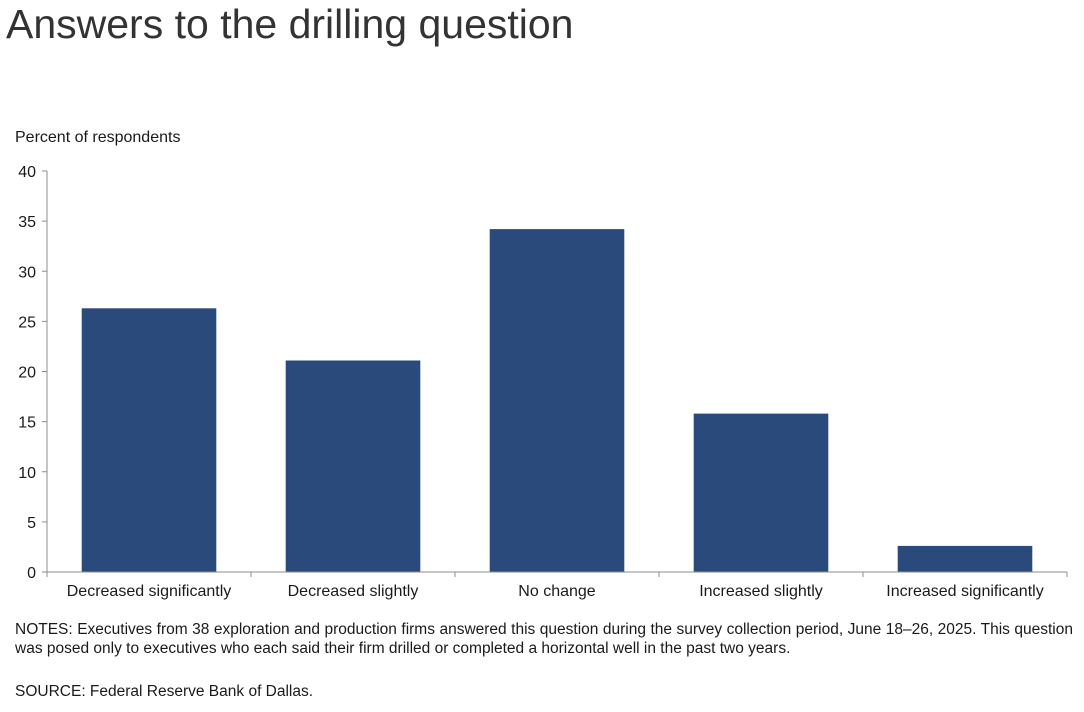 This screenshot has width=1084, height=712. I want to click on x-tick-label: Increased significantly, so click(964, 591).